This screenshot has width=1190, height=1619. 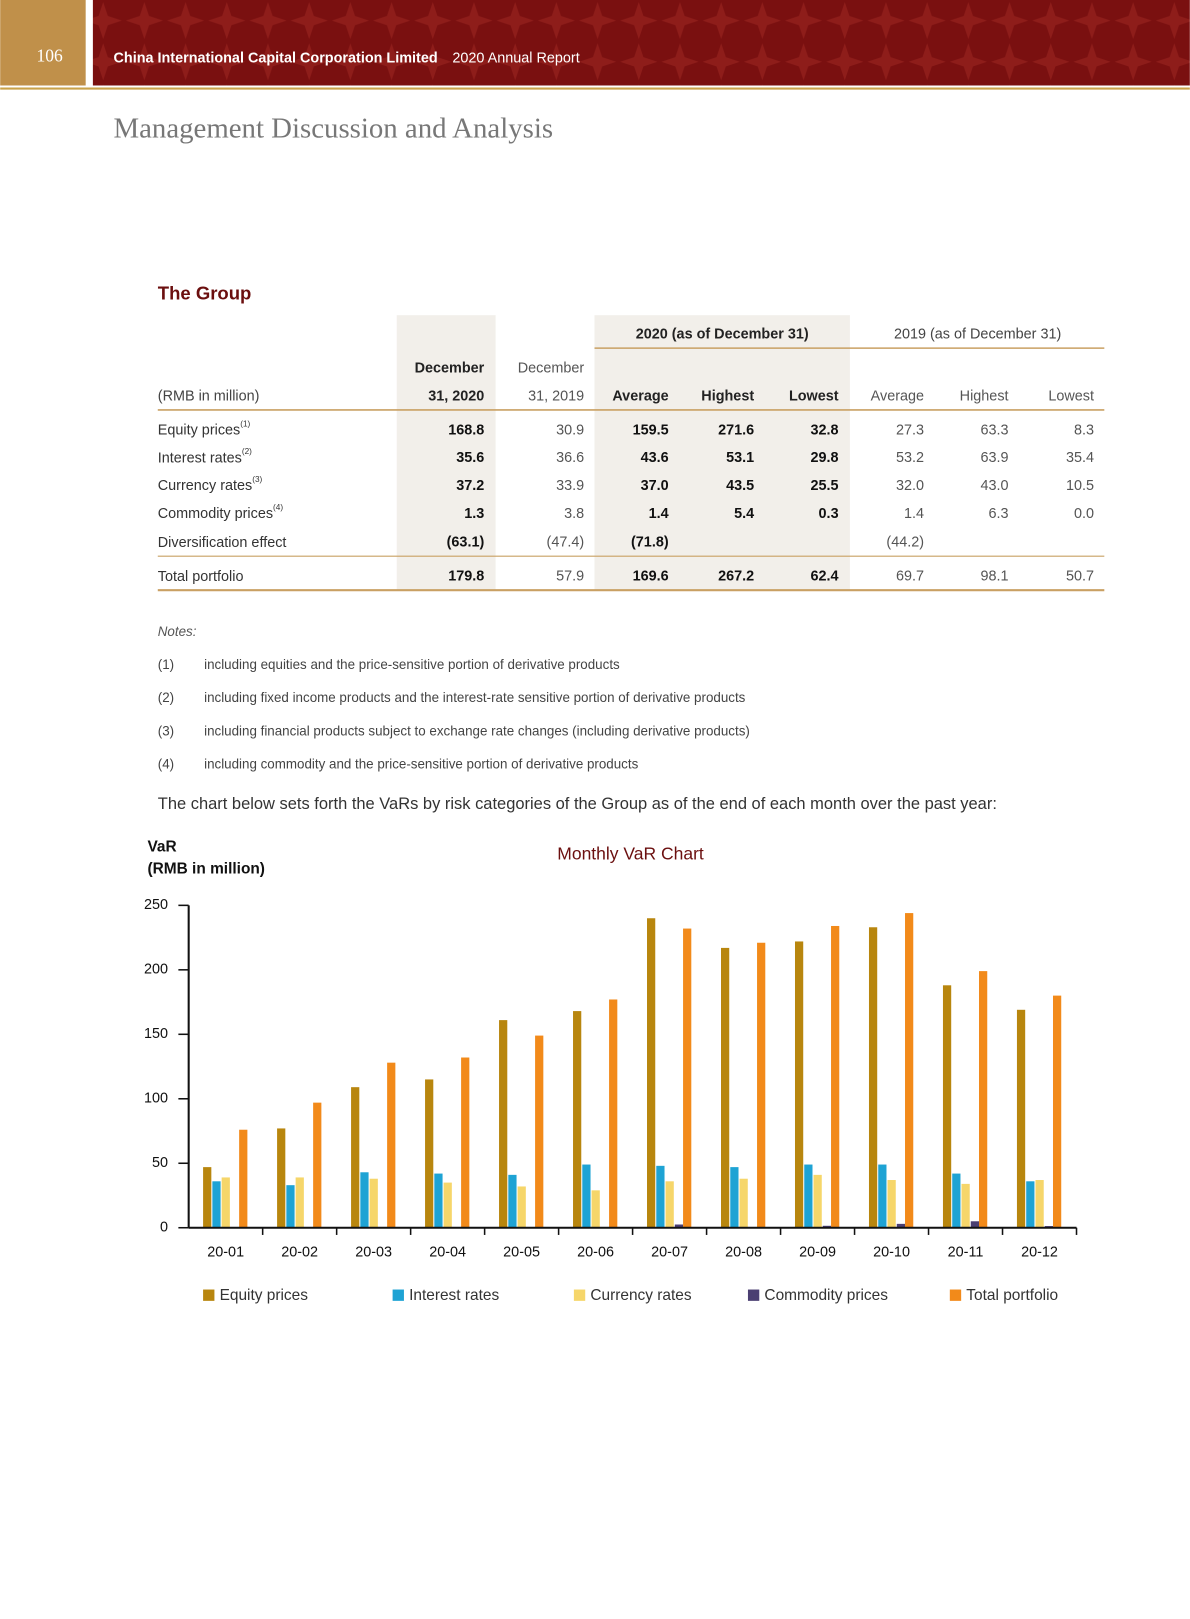 What do you see at coordinates (205, 292) in the screenshot?
I see `table-title: The Group` at bounding box center [205, 292].